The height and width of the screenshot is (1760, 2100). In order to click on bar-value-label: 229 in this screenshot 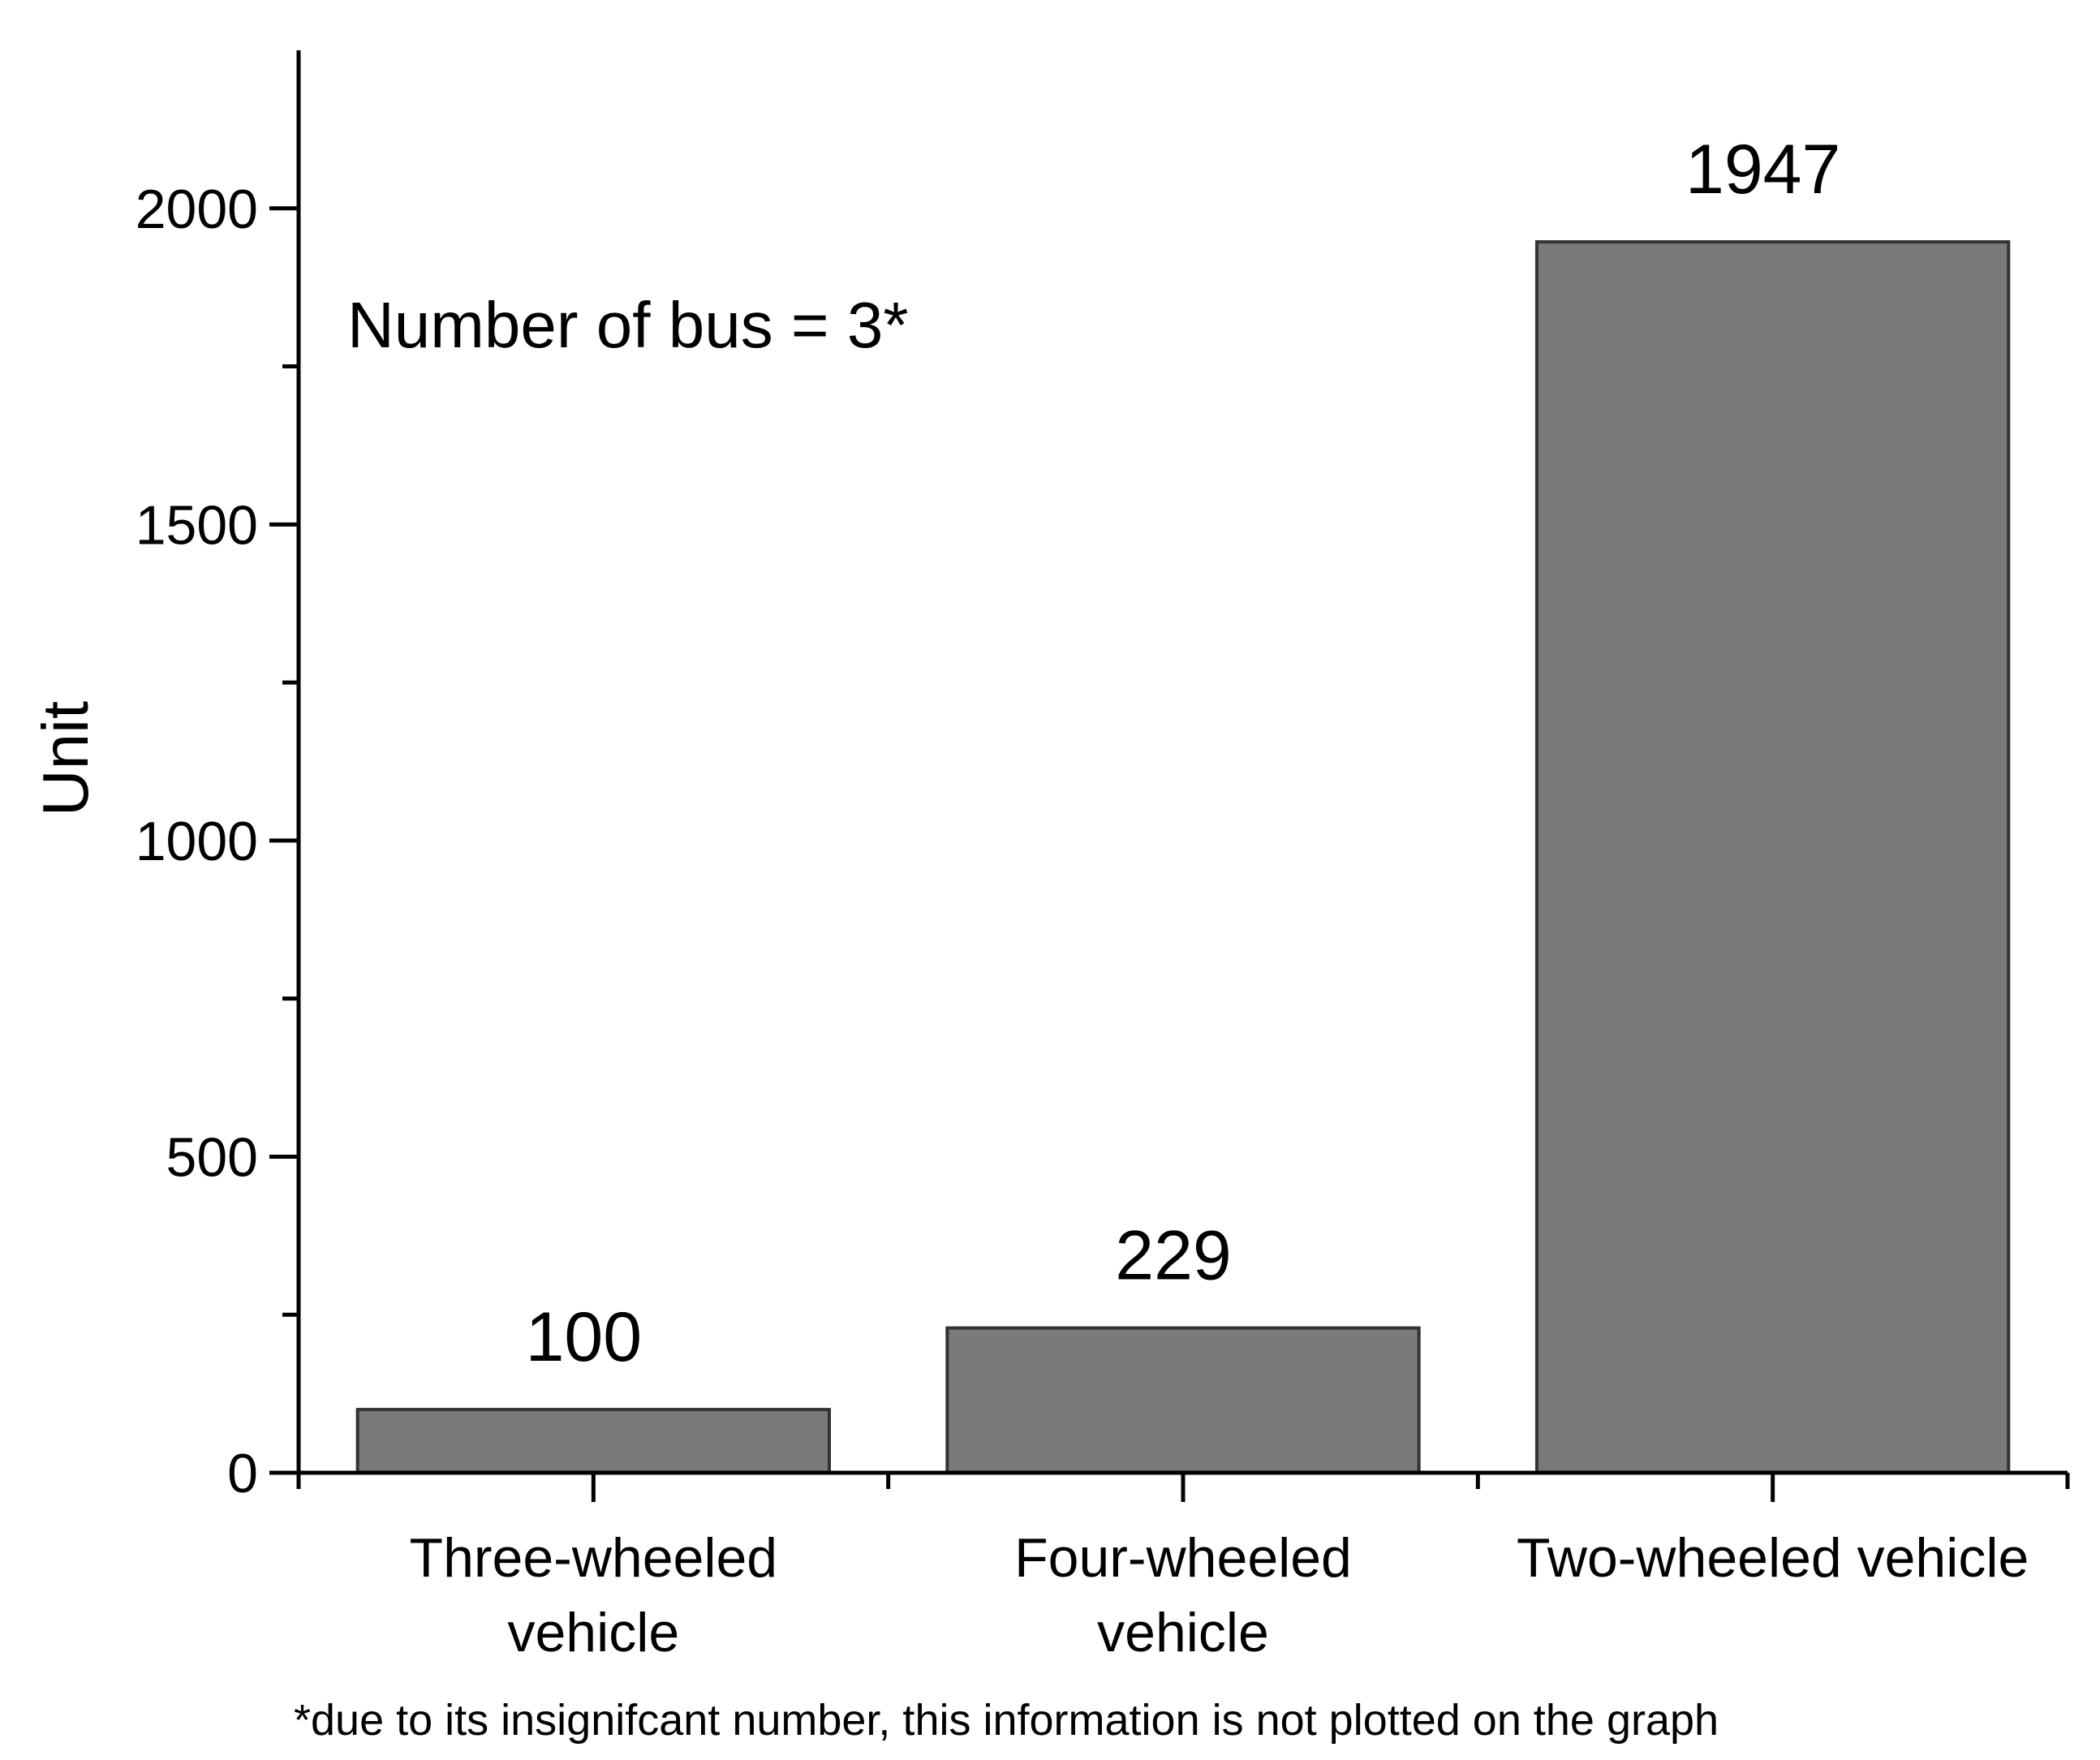, I will do `click(1173, 1256)`.